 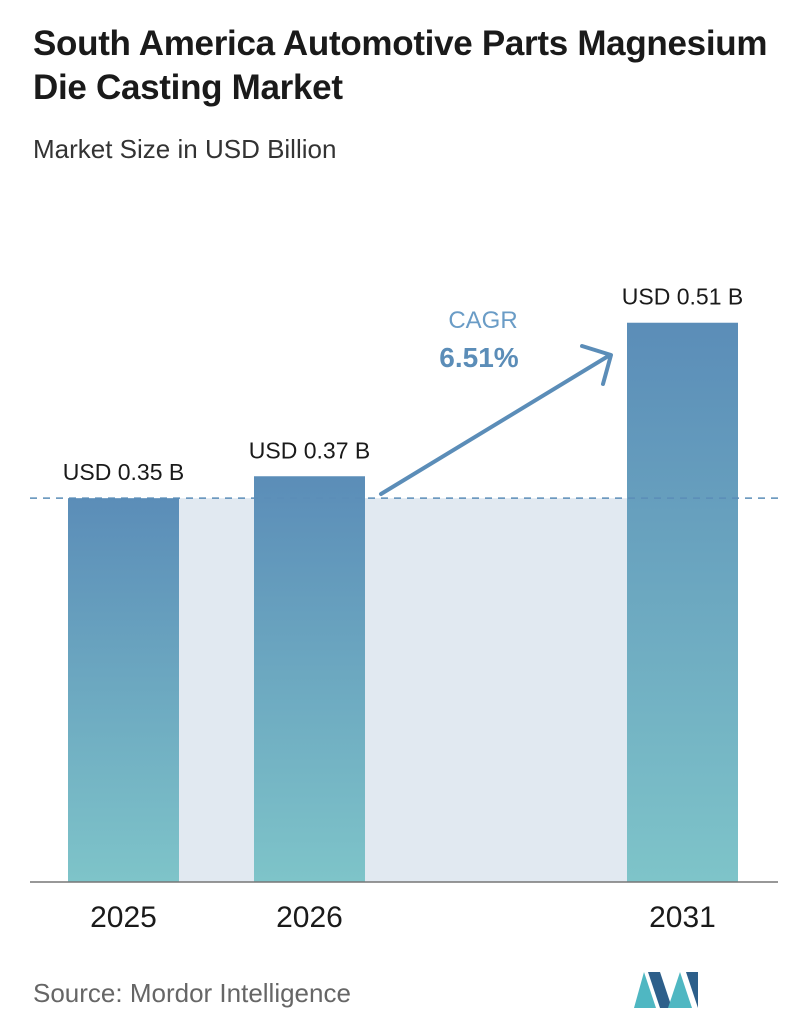 I want to click on source-note: Source: Mordor Intelligence, so click(x=192, y=993).